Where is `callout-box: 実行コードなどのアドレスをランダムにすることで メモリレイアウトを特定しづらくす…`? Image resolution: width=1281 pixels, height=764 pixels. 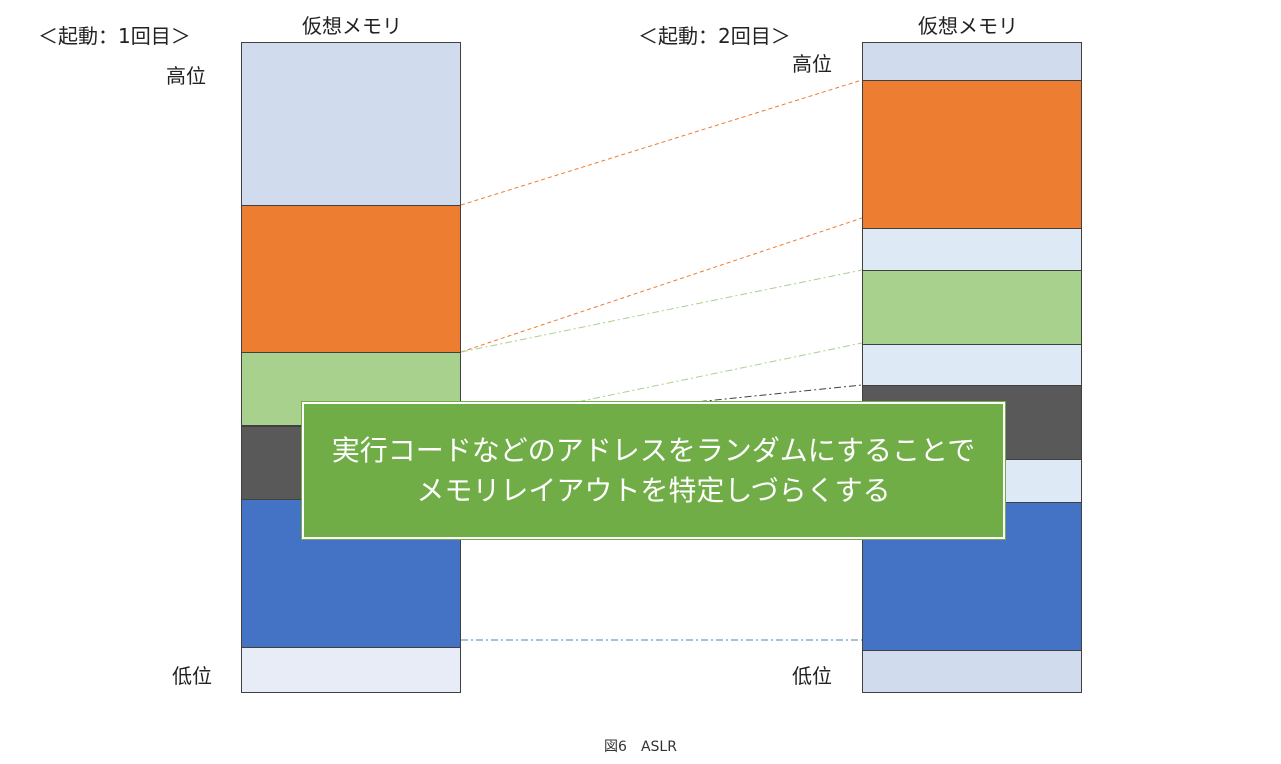
callout-box: 実行コードなどのアドレスをランダムにすることで メモリレイアウトを特定しづらくす… is located at coordinates (653, 470).